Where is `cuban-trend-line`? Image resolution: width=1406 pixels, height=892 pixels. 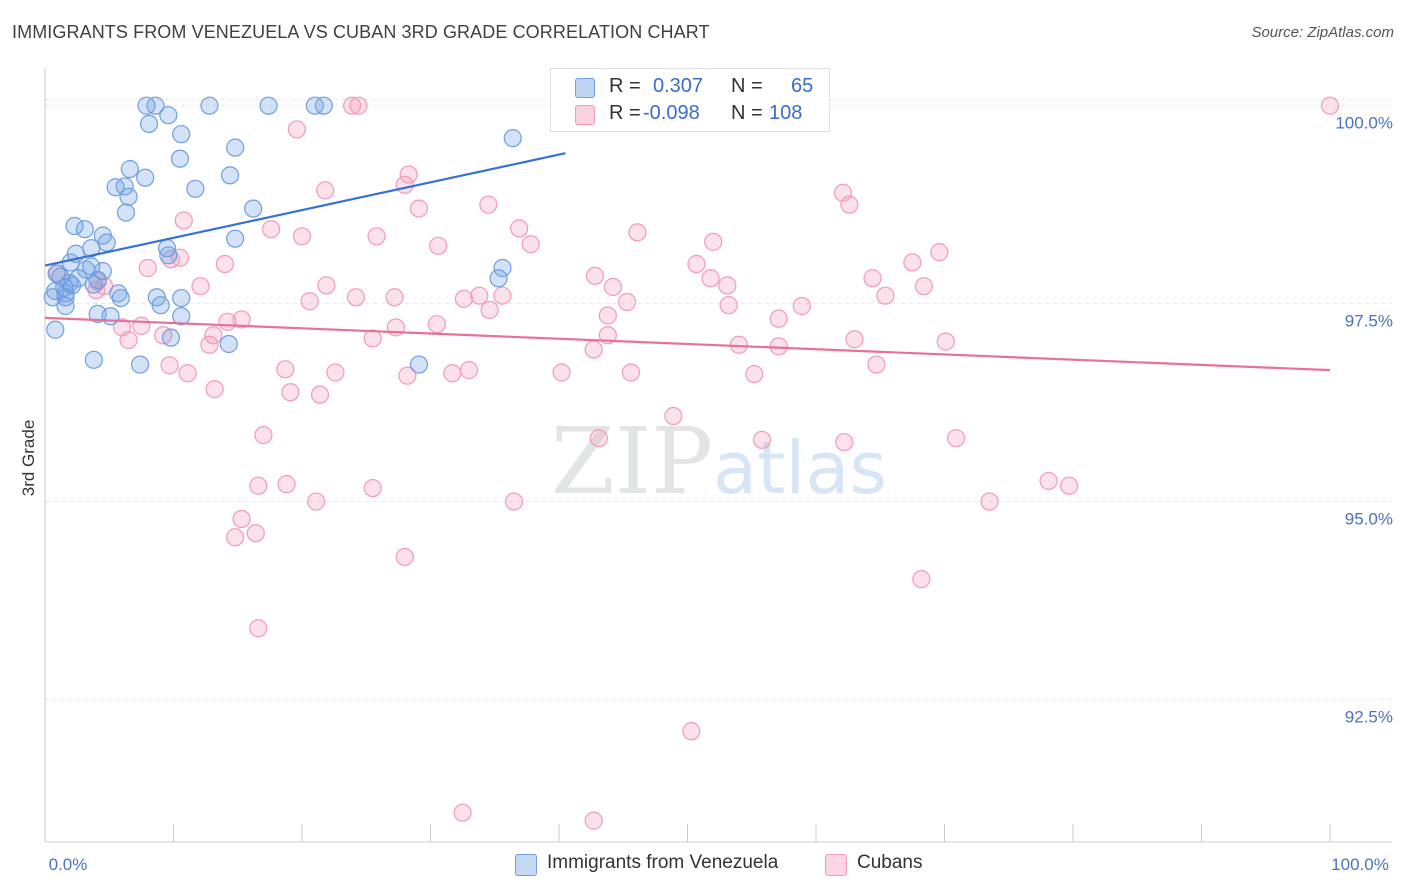
cuban-trend-line is located at coordinates (687, 344).